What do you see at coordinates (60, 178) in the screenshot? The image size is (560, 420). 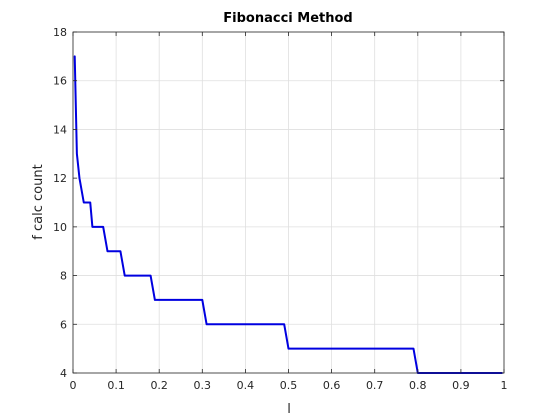 I see `y-tick-label: 12` at bounding box center [60, 178].